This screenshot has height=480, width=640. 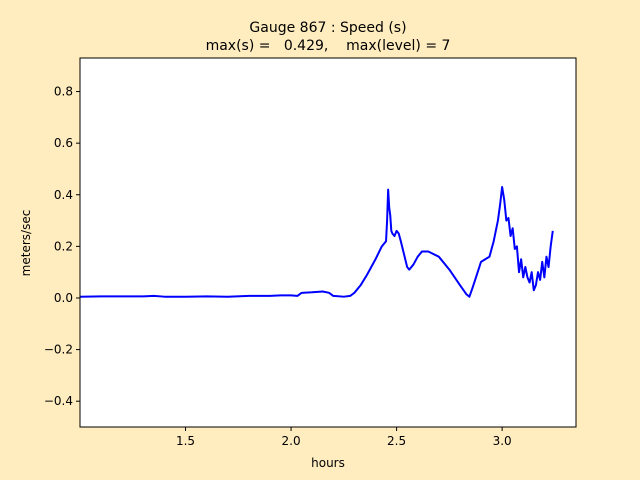 I want to click on chart-title-line1: Gauge 867 : Speed (s), so click(x=327, y=28).